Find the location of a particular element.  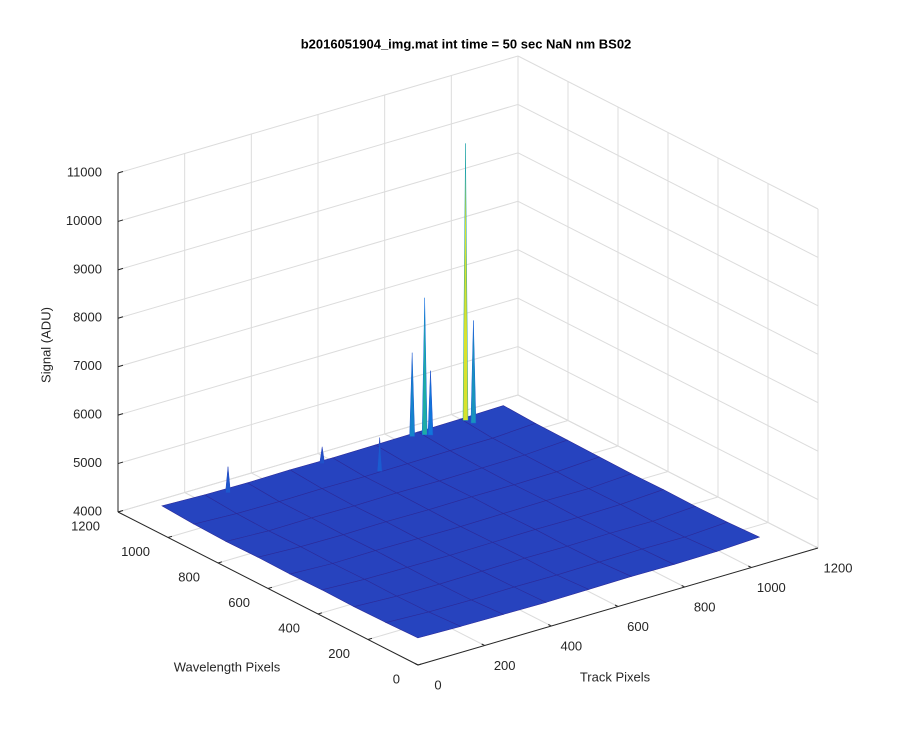

x-tick-label: 600 is located at coordinates (638, 626).